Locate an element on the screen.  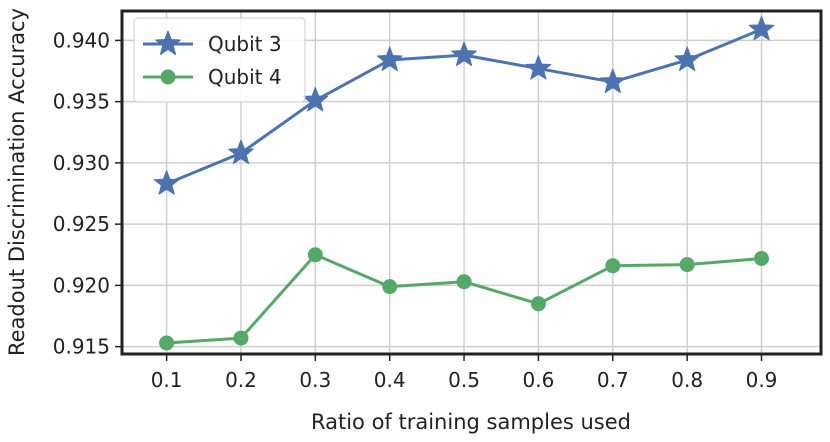
y-tick-label: 0.940 is located at coordinates (81, 40).